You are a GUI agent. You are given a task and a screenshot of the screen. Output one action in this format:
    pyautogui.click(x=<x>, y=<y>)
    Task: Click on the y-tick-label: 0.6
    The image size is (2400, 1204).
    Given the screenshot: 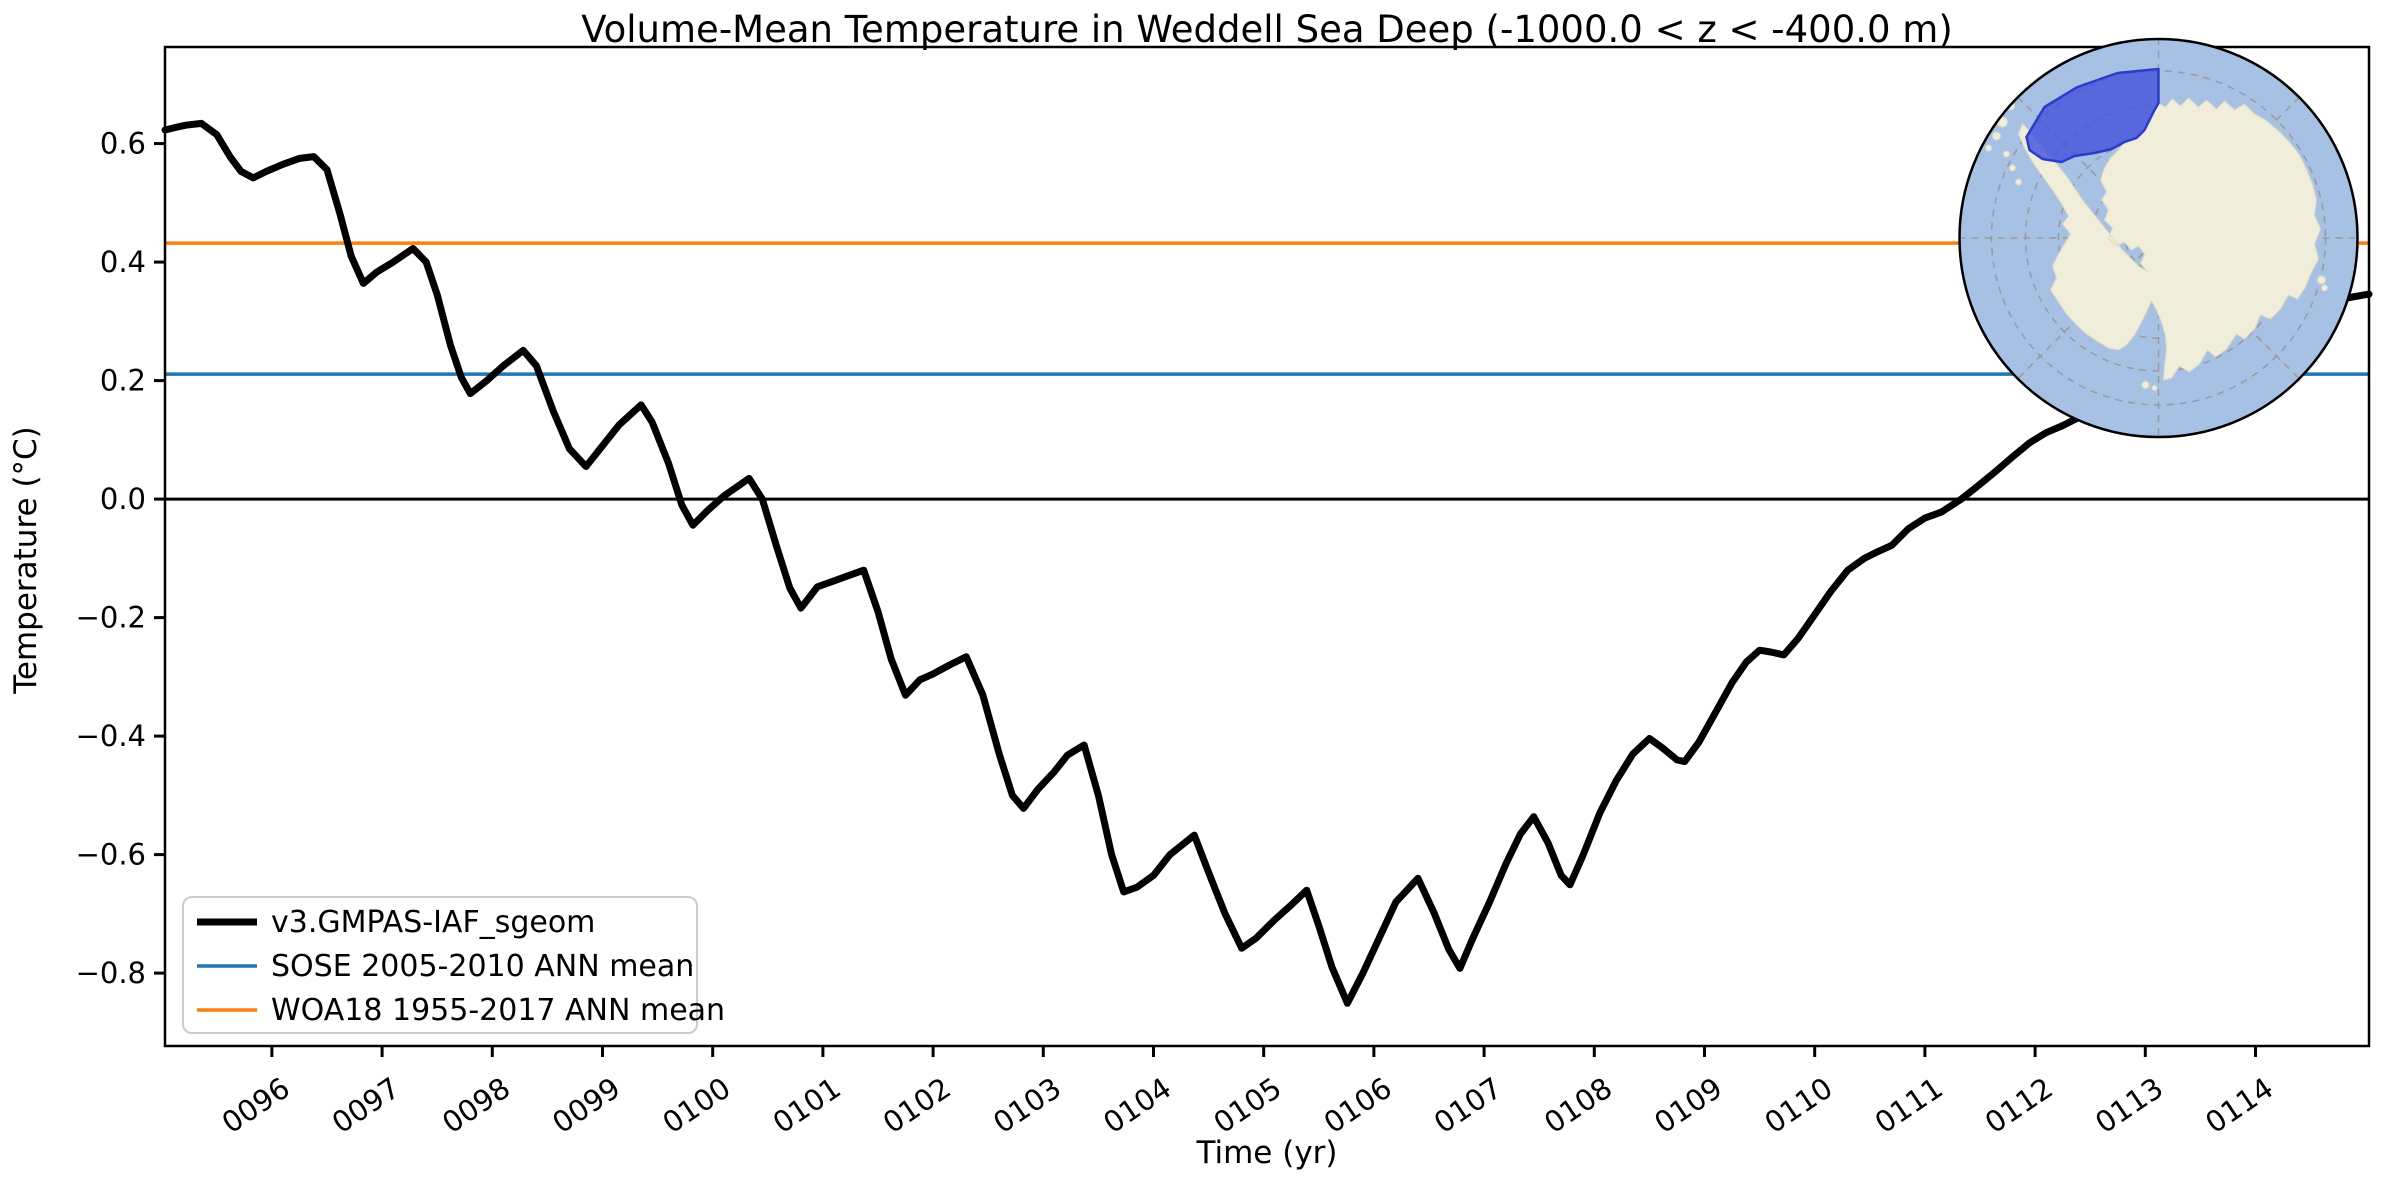 What is the action you would take?
    pyautogui.click(x=123, y=144)
    